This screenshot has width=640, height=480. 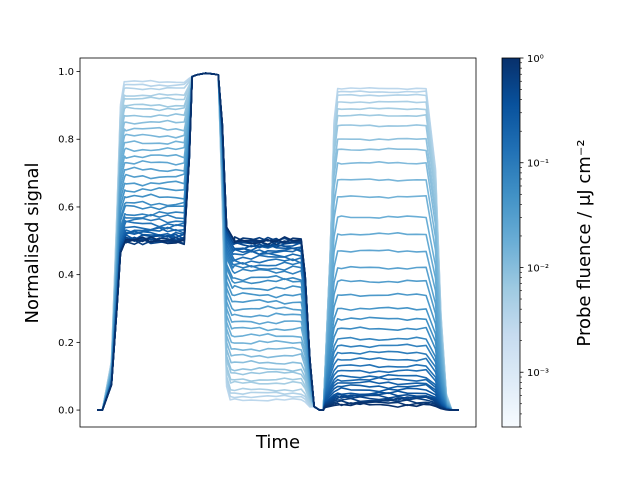 I want to click on y-tick-label: 1.0, so click(x=66, y=72).